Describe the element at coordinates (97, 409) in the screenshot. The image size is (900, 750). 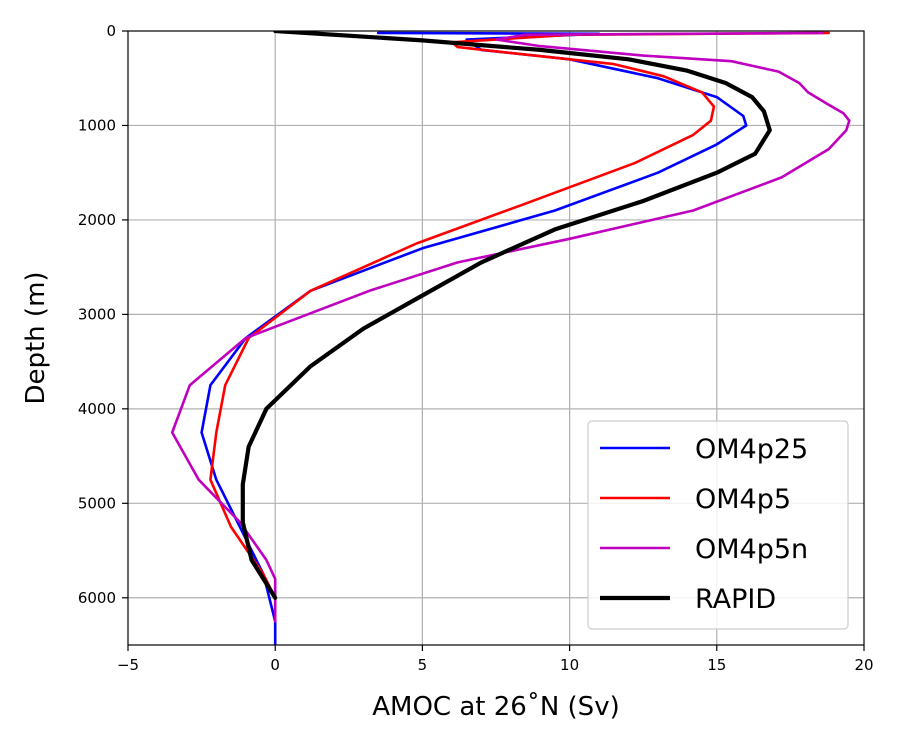
I see `y-tick-label: 4000` at that location.